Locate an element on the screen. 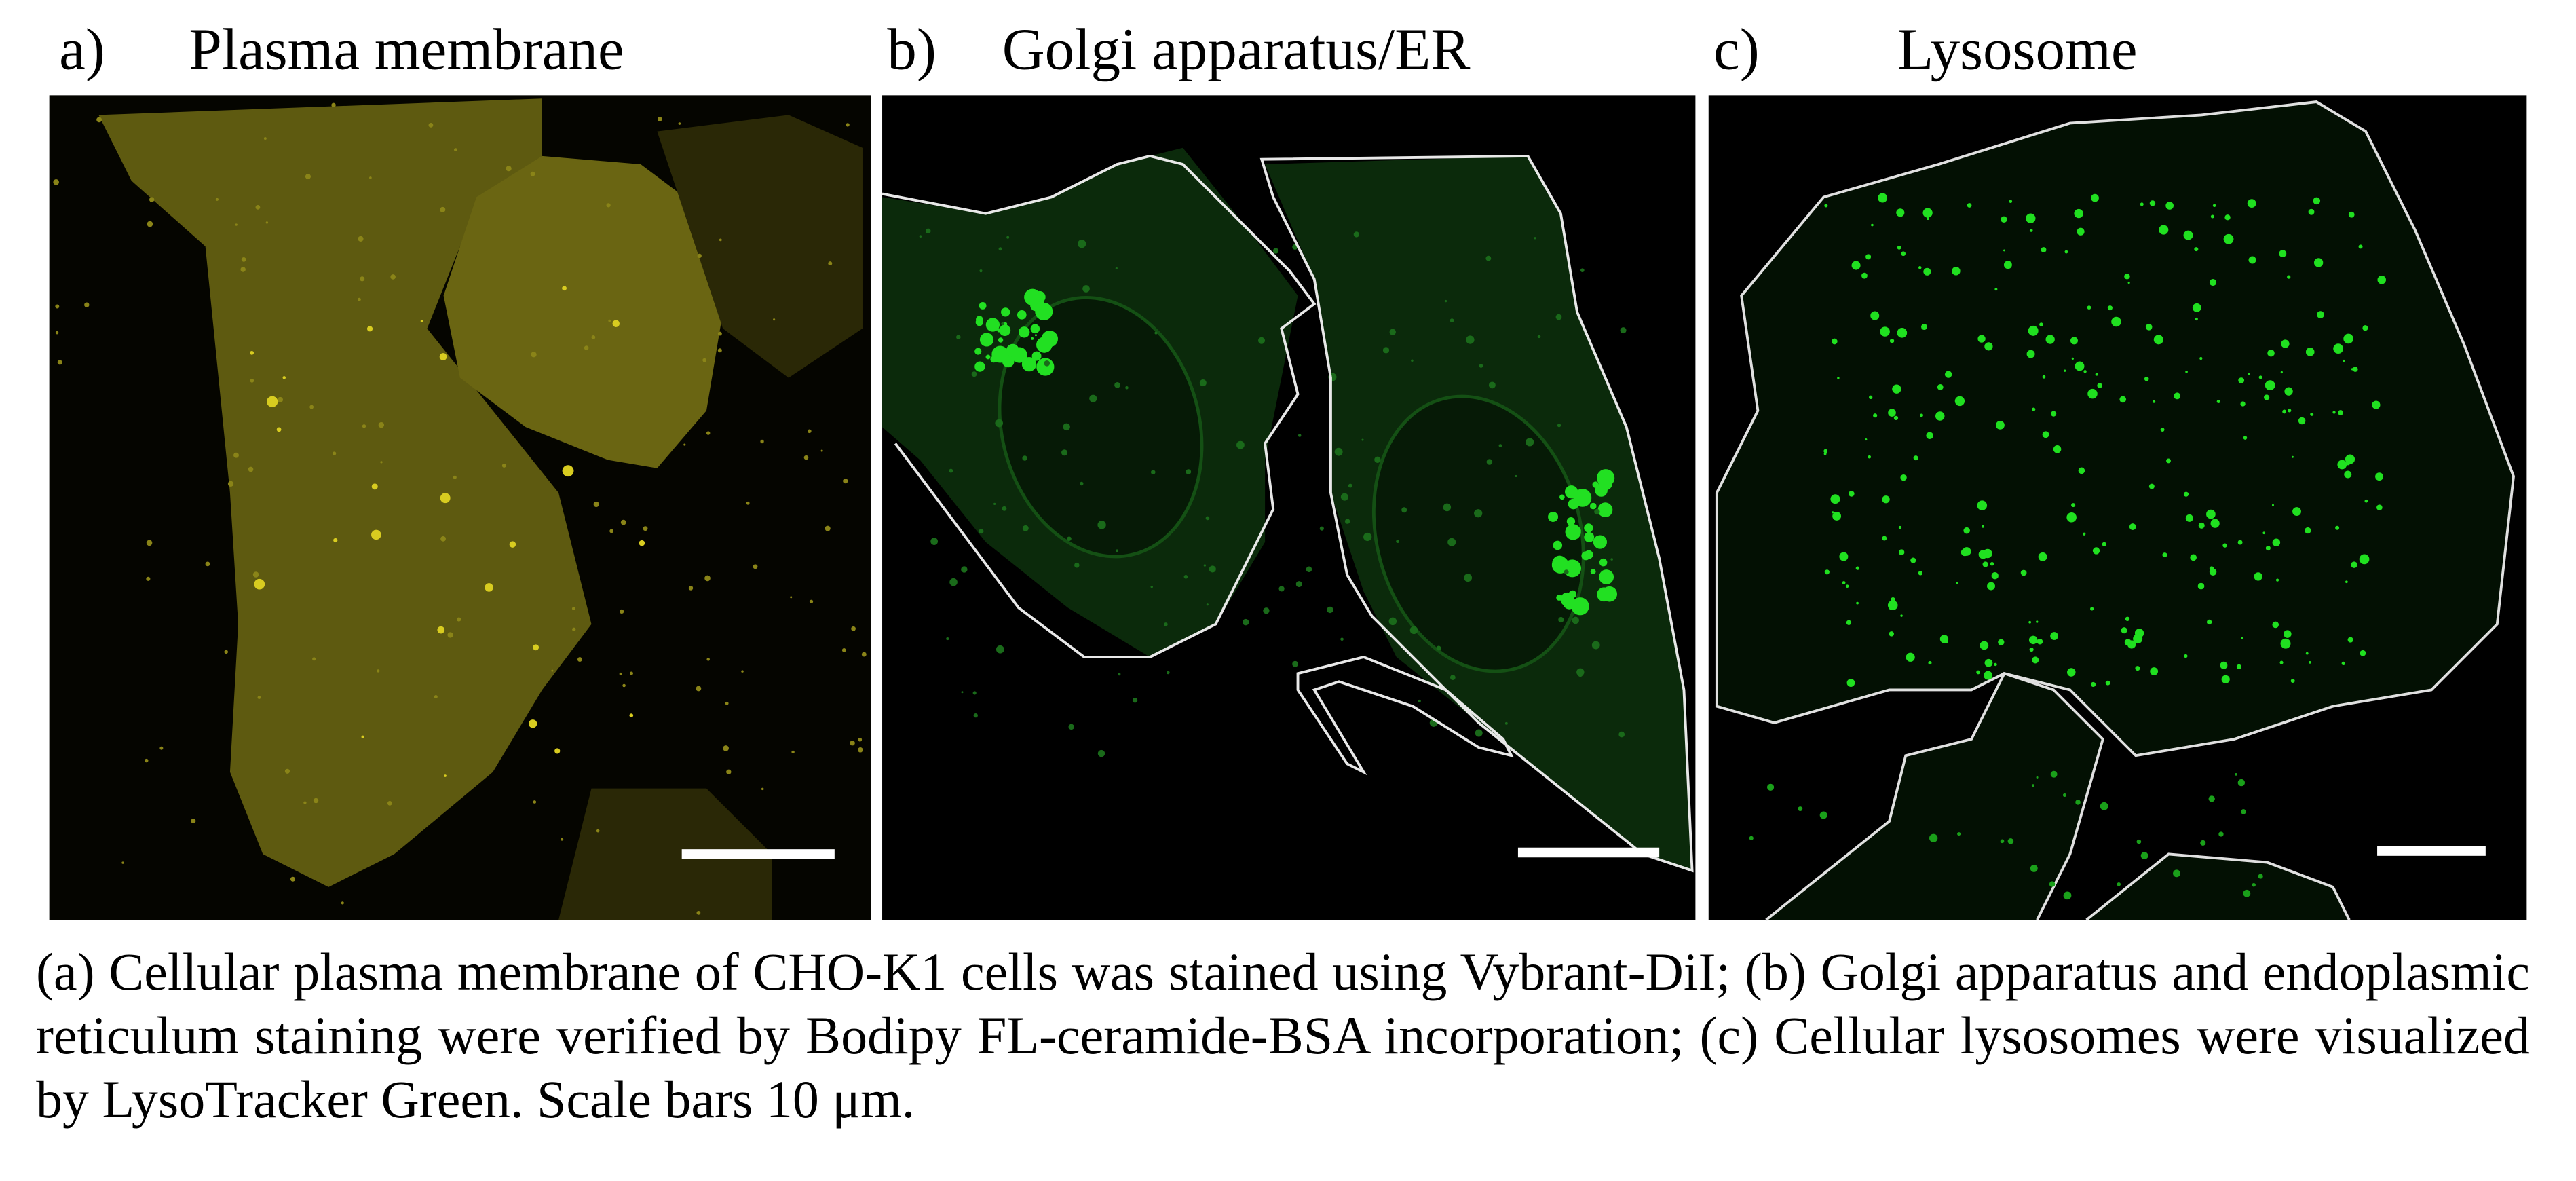 This screenshot has width=2576, height=1181. scale-bar is located at coordinates (2431, 851).